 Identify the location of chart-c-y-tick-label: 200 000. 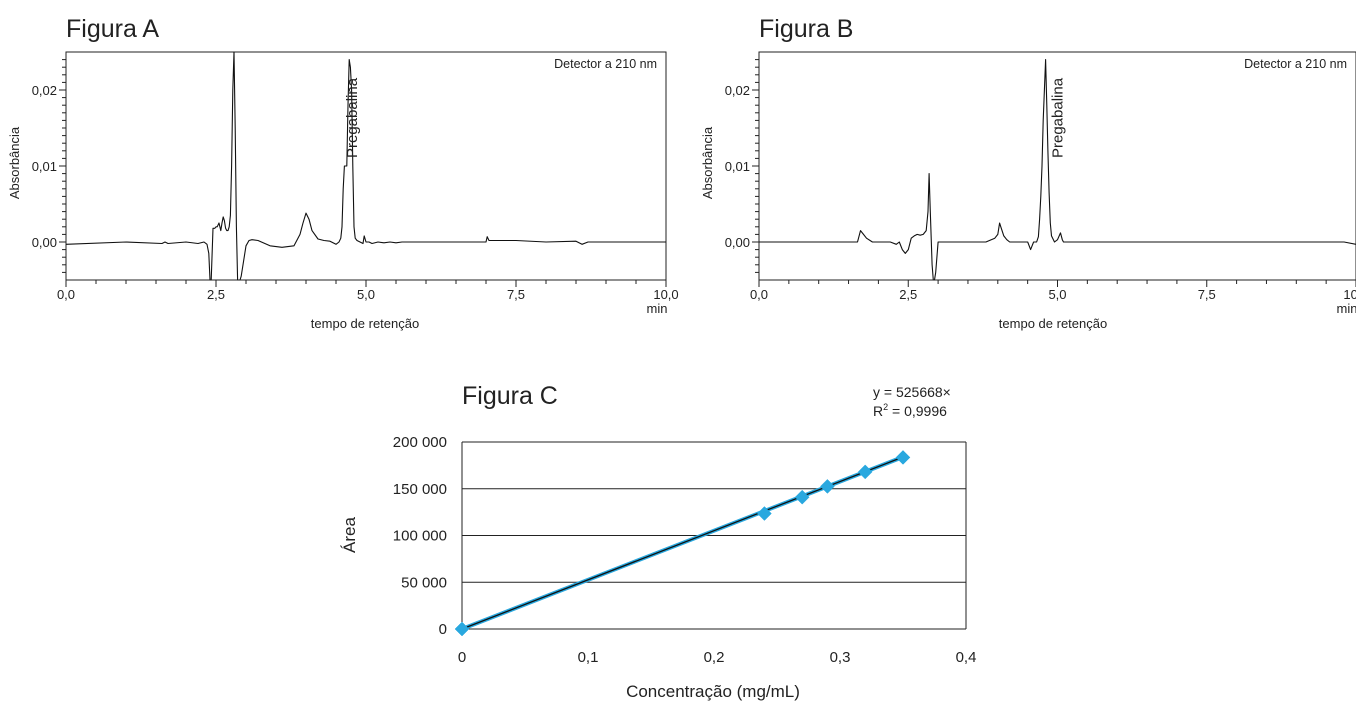
(420, 442).